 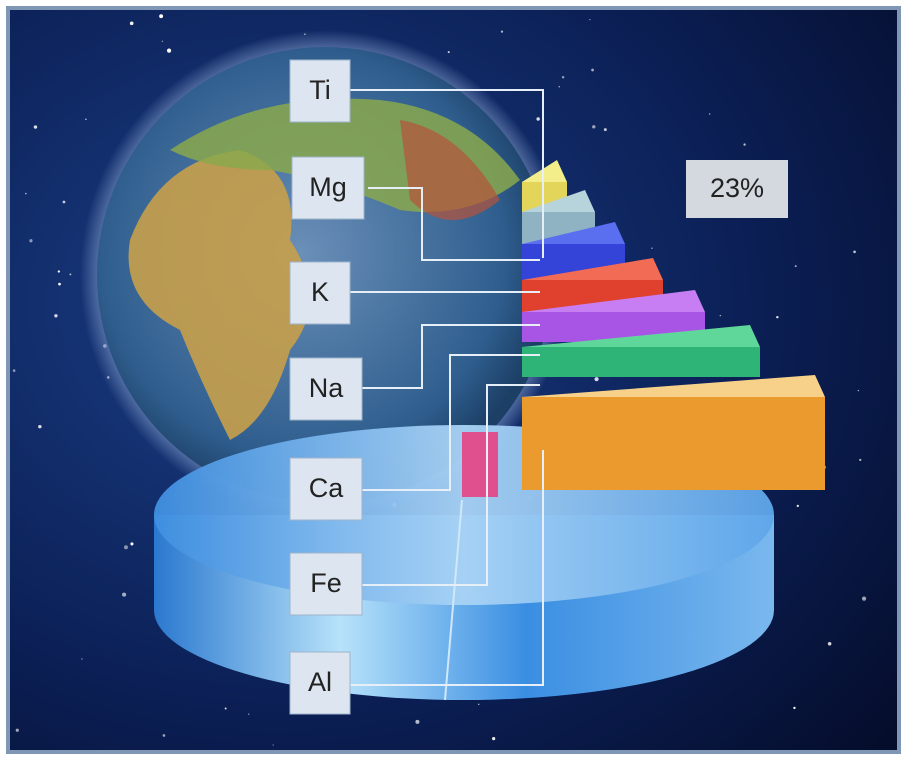 What do you see at coordinates (673, 325) in the screenshot?
I see `wedges` at bounding box center [673, 325].